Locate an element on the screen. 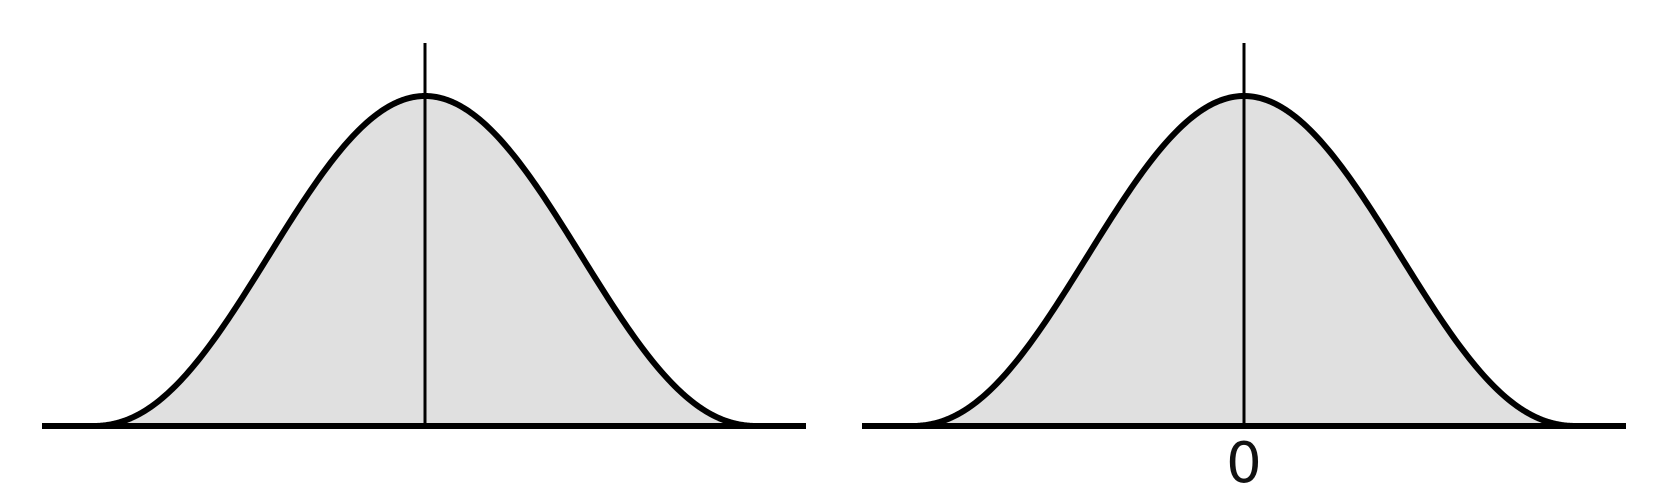  right-center-tick-label: 0 is located at coordinates (1244, 463).